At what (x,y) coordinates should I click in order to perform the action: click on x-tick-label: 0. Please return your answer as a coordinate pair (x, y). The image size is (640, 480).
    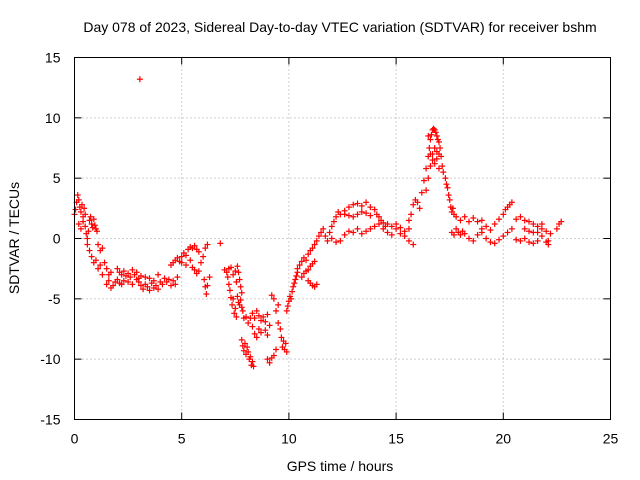
    Looking at the image, I should click on (75, 439).